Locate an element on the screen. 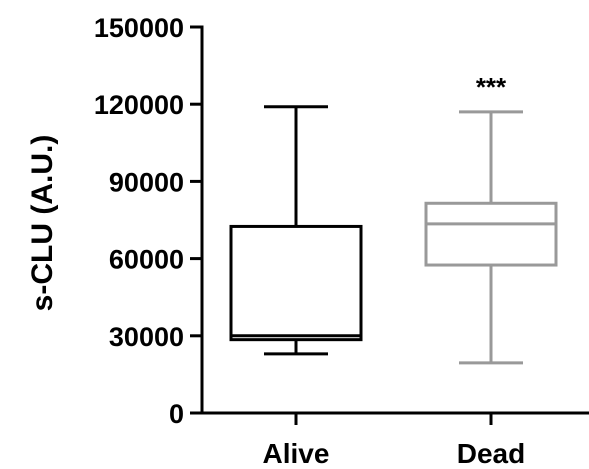  x-category-label: Alive is located at coordinates (296, 453).